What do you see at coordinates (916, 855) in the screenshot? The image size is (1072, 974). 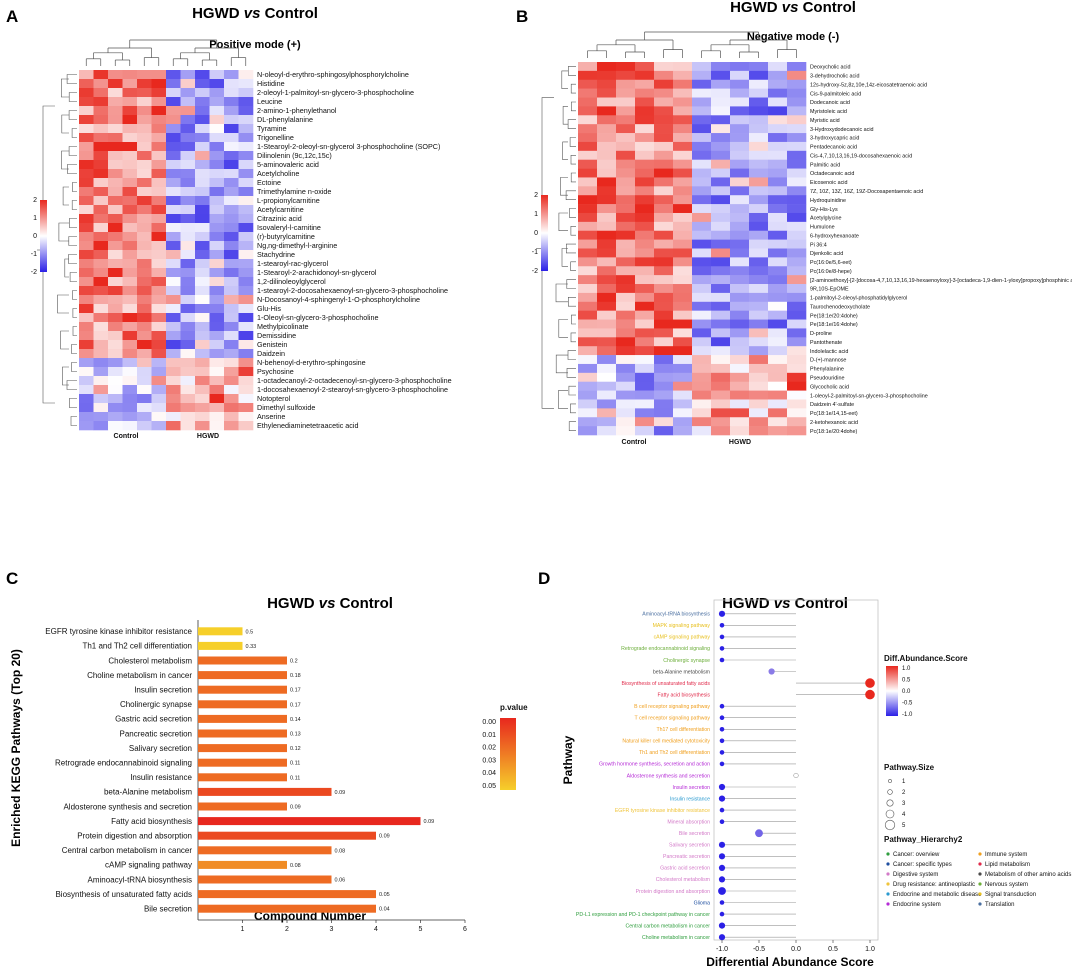 I see `hierarchy-legend-label: Cancer: overview` at bounding box center [916, 855].